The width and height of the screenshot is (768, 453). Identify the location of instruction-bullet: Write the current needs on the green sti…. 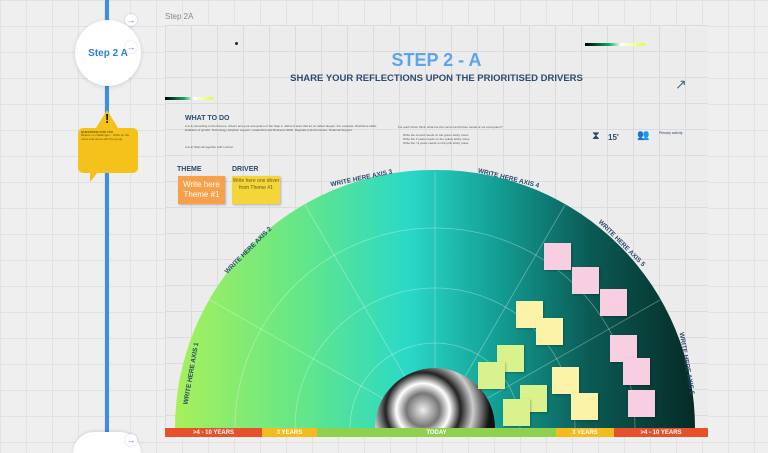
(436, 135).